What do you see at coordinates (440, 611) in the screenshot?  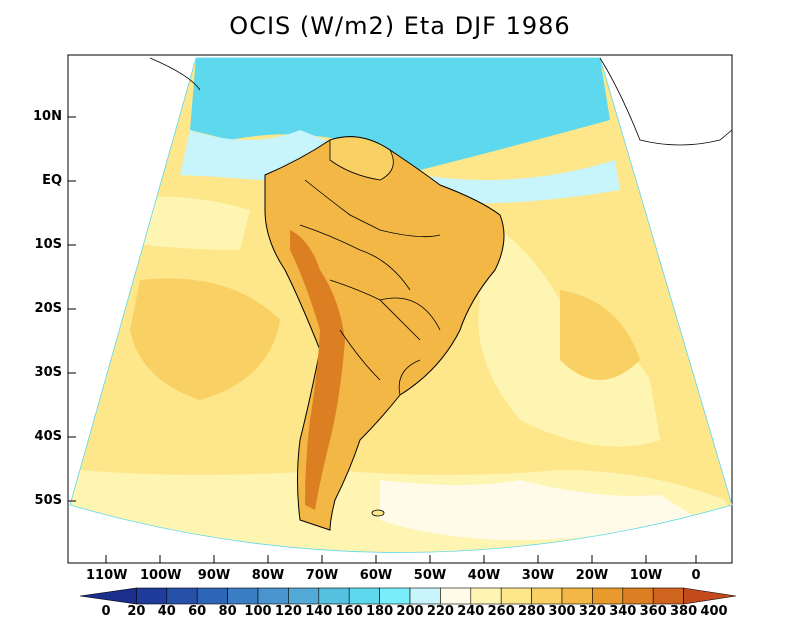 I see `colorbar-label: 220` at bounding box center [440, 611].